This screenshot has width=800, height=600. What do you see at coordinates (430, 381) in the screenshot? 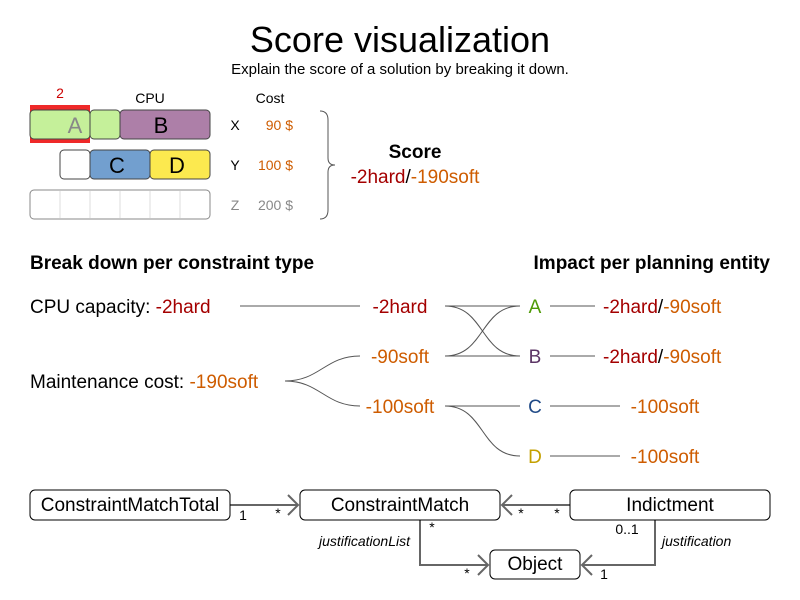
I see `connector-lines` at bounding box center [430, 381].